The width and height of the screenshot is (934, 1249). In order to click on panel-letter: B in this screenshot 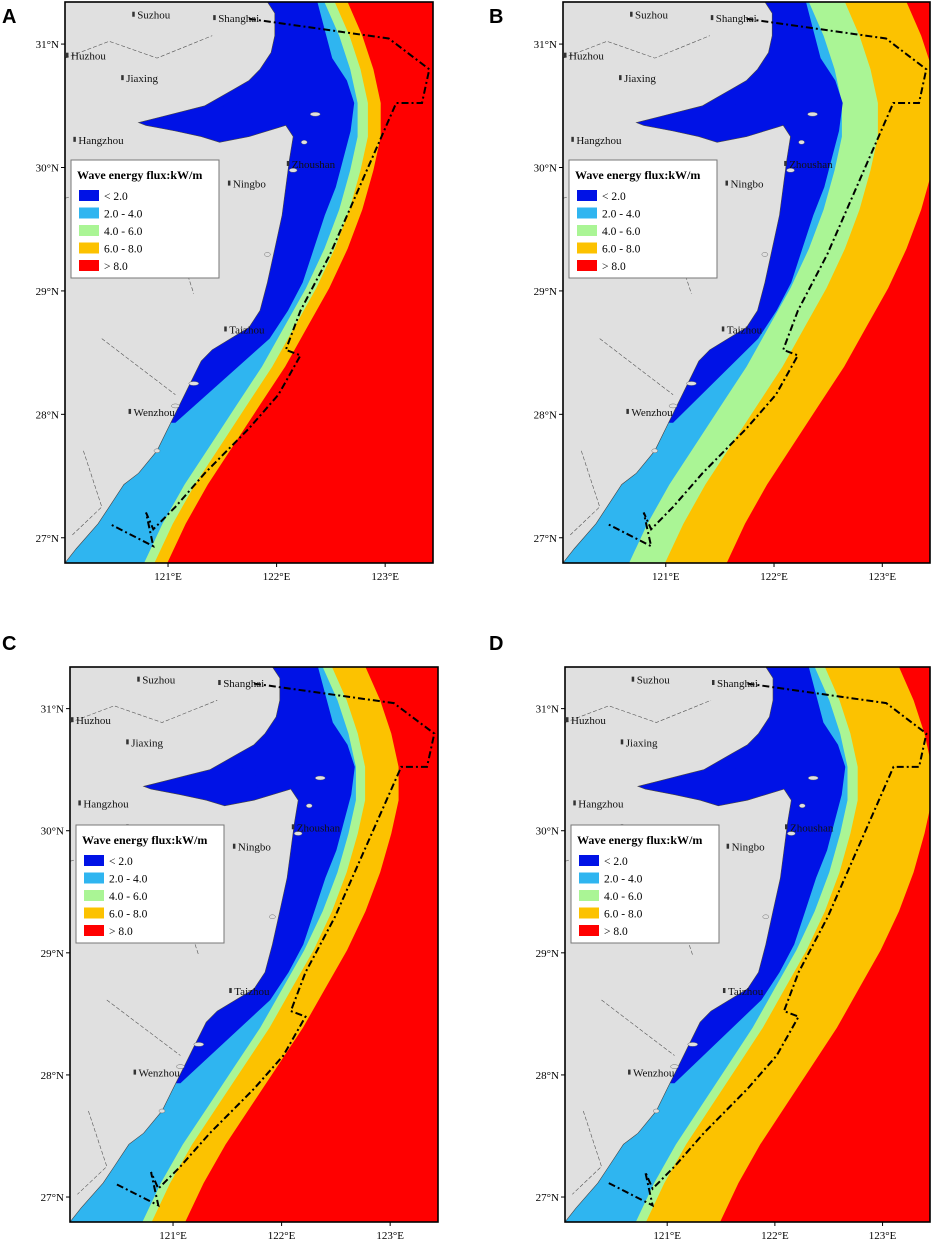, I will do `click(496, 17)`.